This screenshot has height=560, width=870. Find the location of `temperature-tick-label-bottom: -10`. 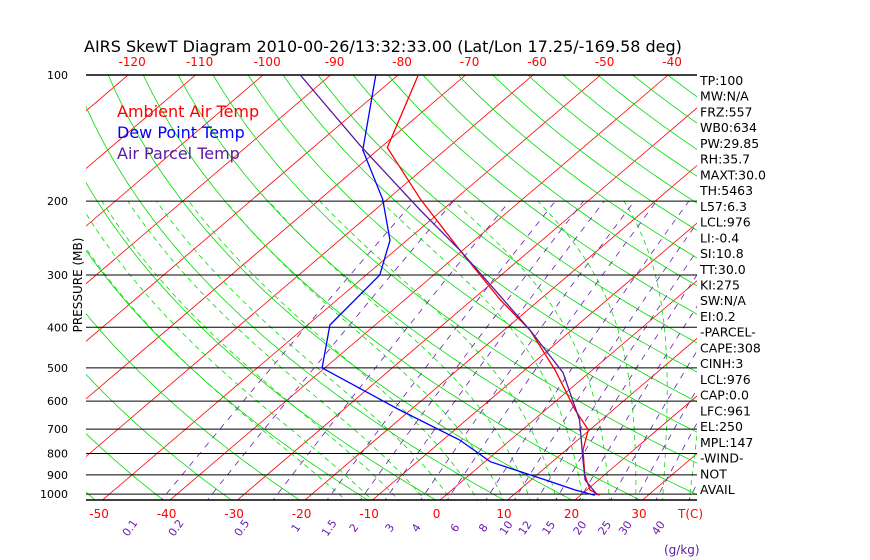

temperature-tick-label-bottom: -10 is located at coordinates (369, 514).